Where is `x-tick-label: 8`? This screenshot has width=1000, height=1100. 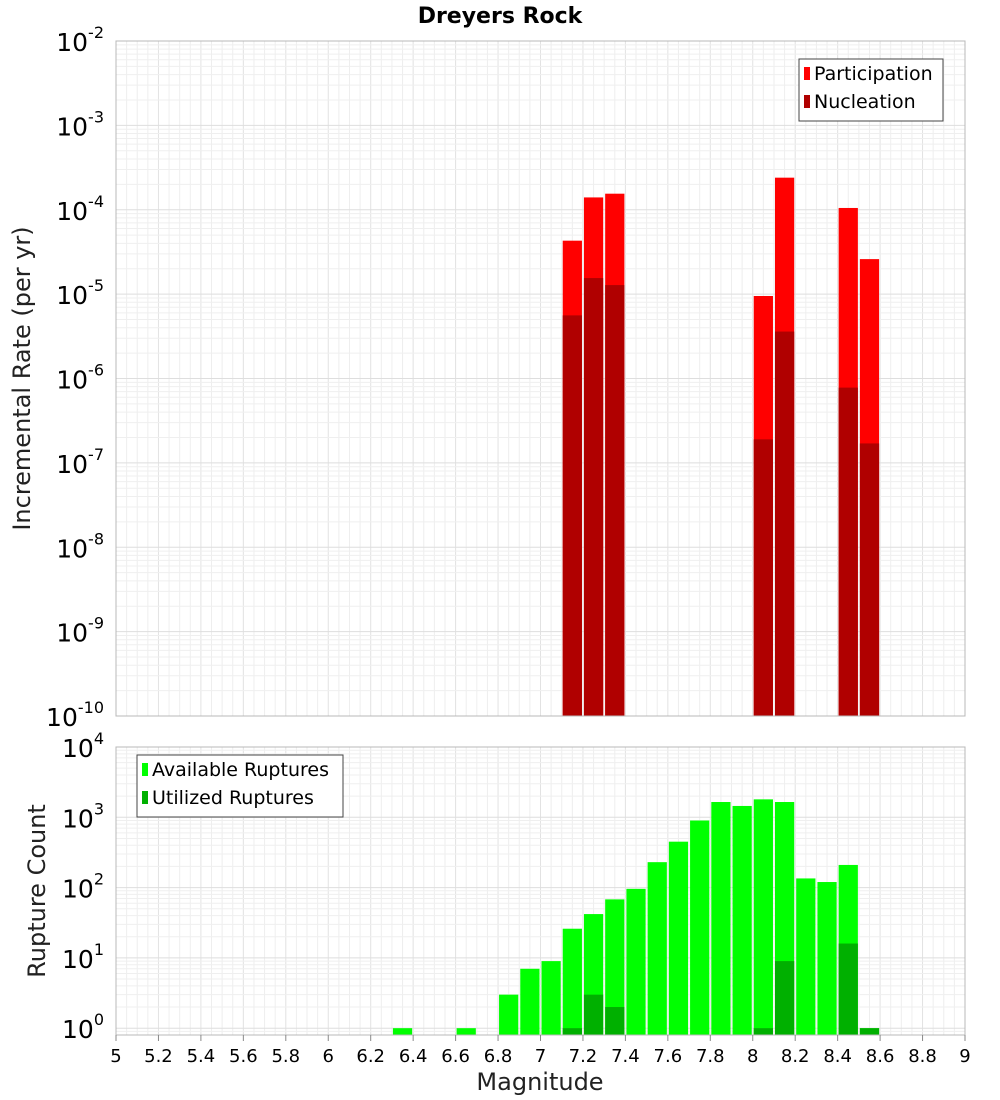
x-tick-label: 8 is located at coordinates (752, 1056).